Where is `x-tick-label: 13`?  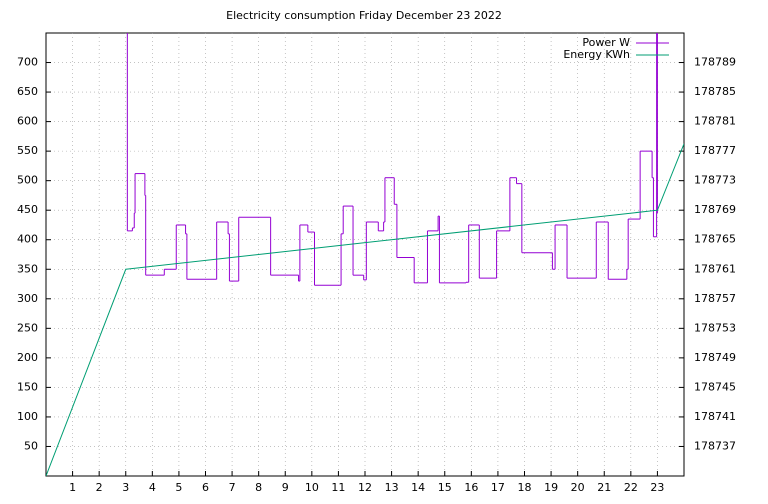 x-tick-label: 13 is located at coordinates (392, 487).